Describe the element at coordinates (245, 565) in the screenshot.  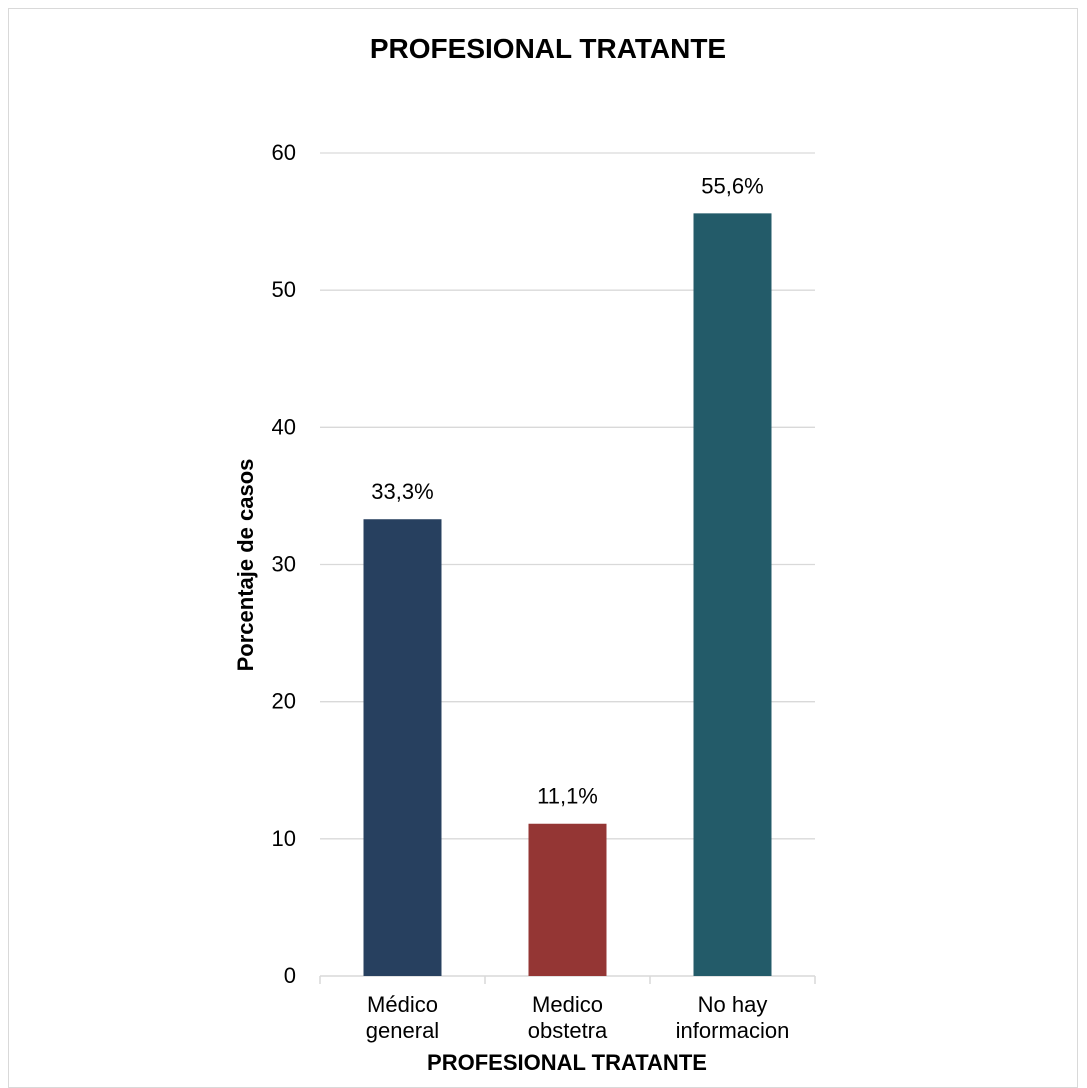
I see `y-axis-title: Porcentaje de casos` at that location.